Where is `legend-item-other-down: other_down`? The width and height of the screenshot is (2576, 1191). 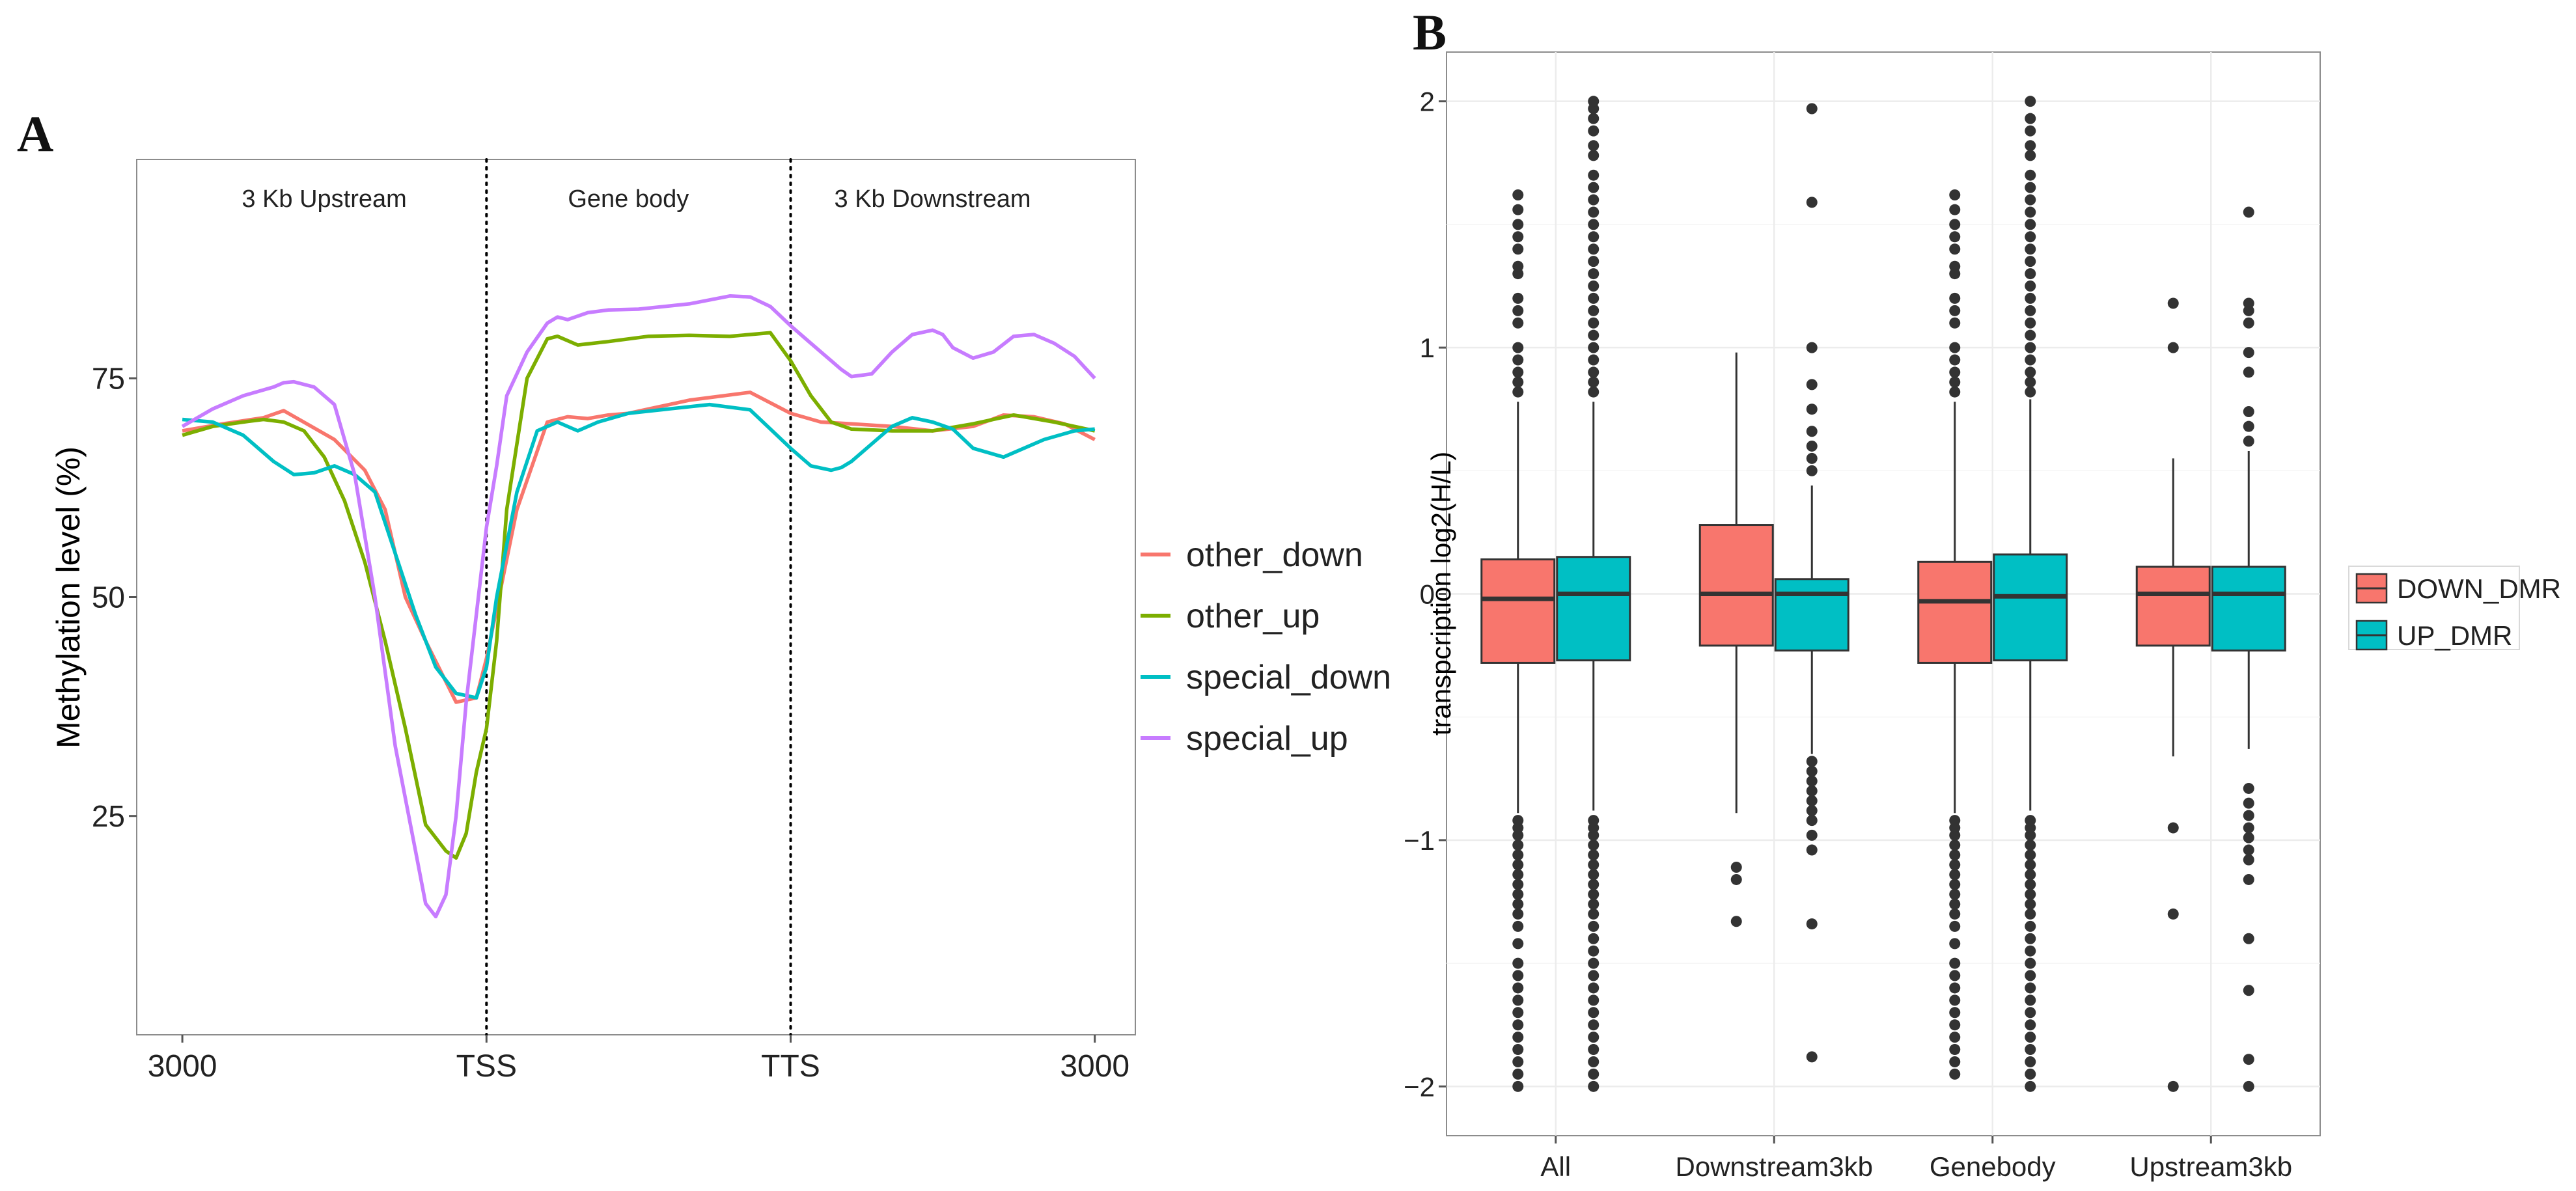
legend-item-other-down: other_down is located at coordinates (1252, 555).